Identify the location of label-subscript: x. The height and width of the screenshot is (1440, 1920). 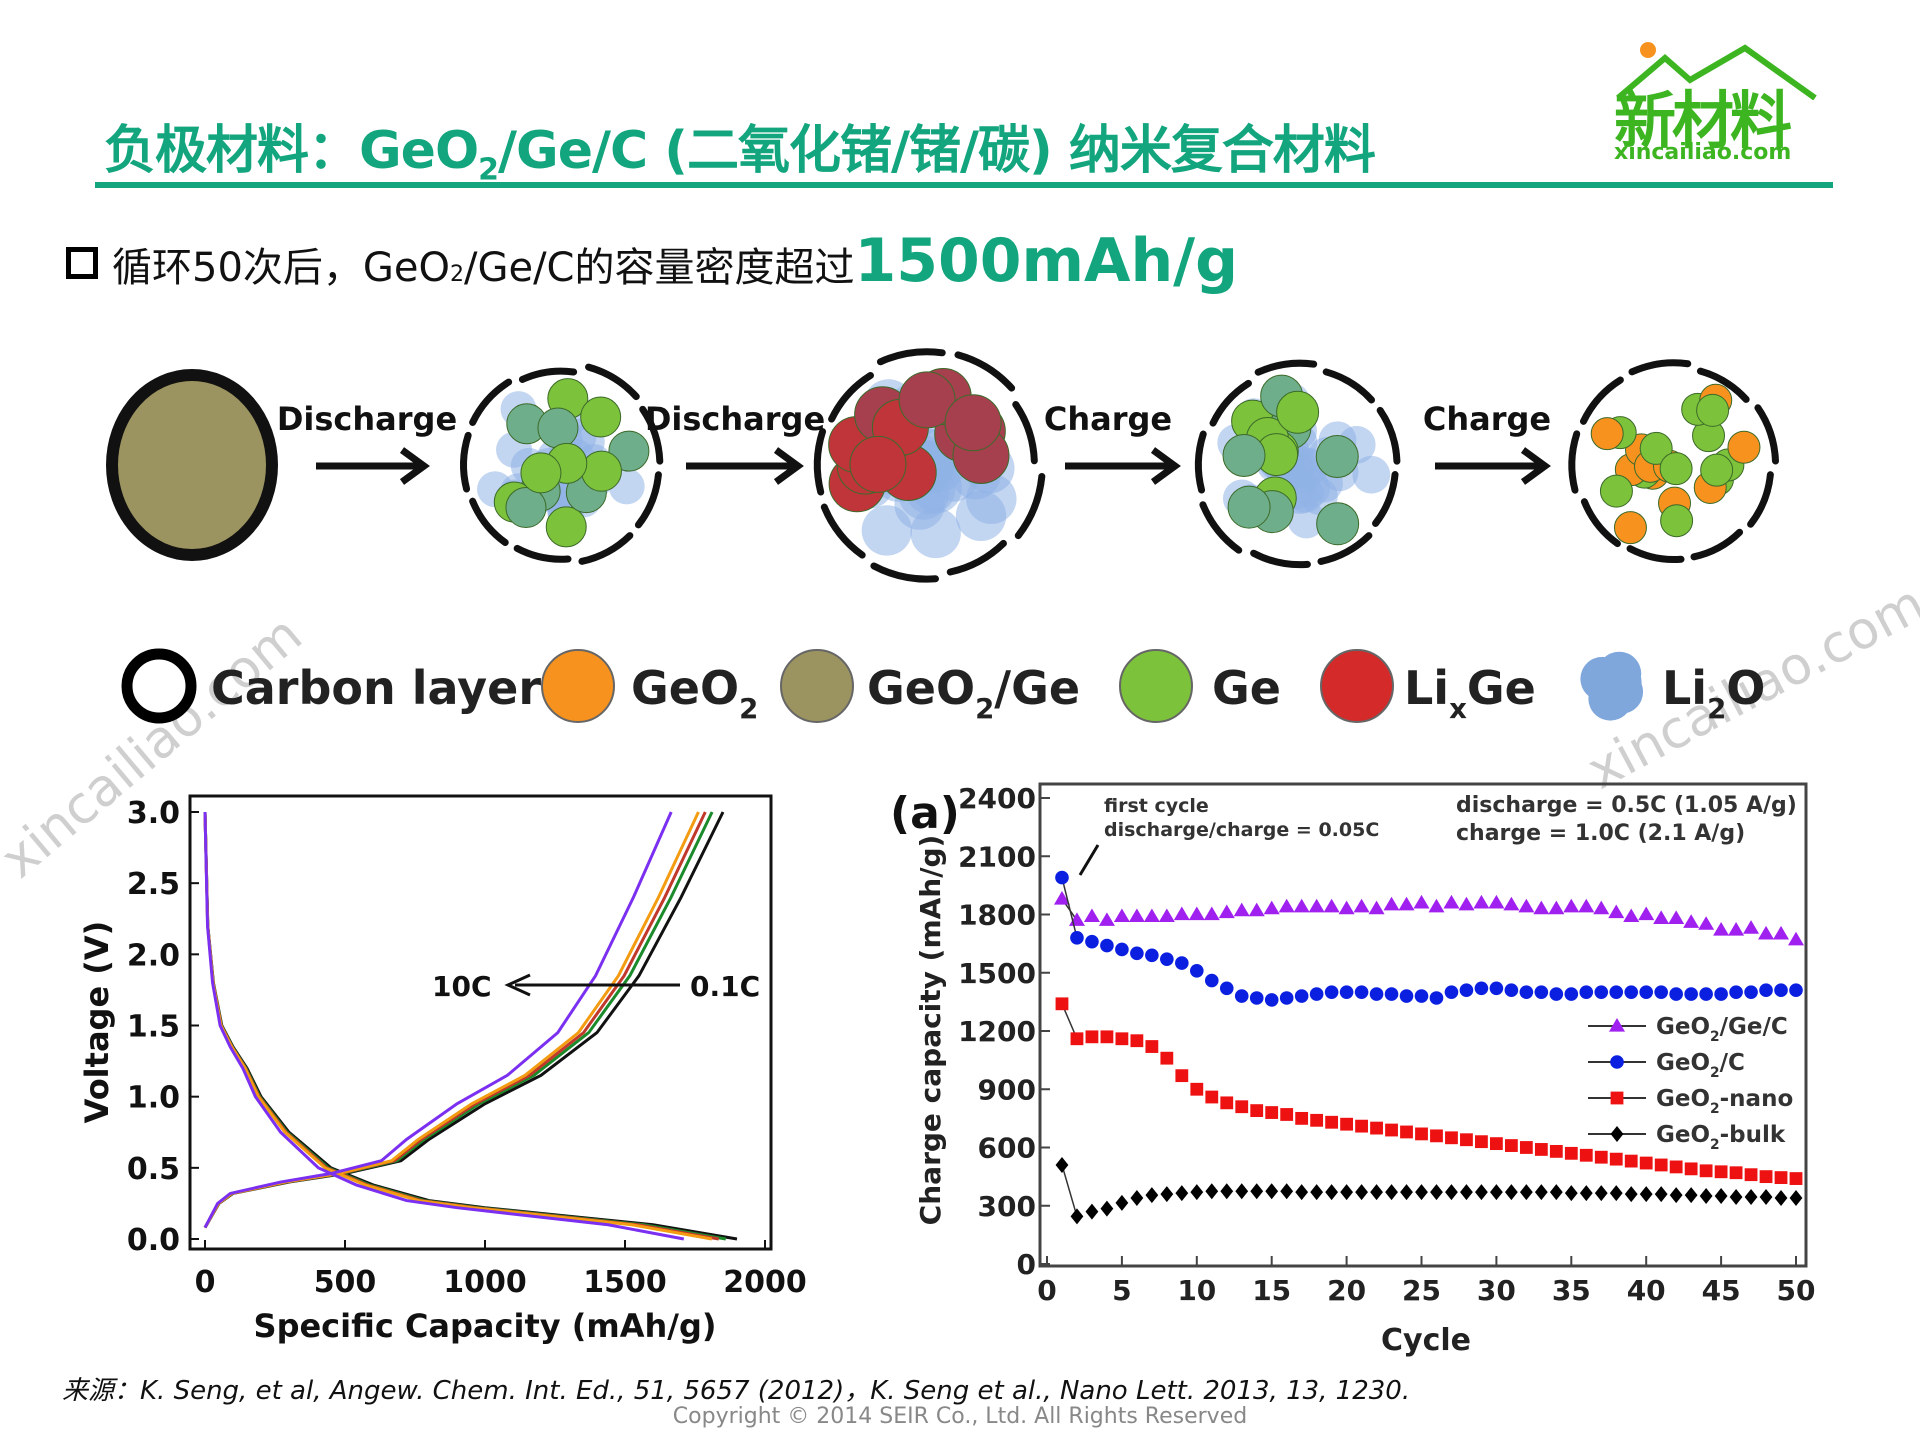
(1458, 708).